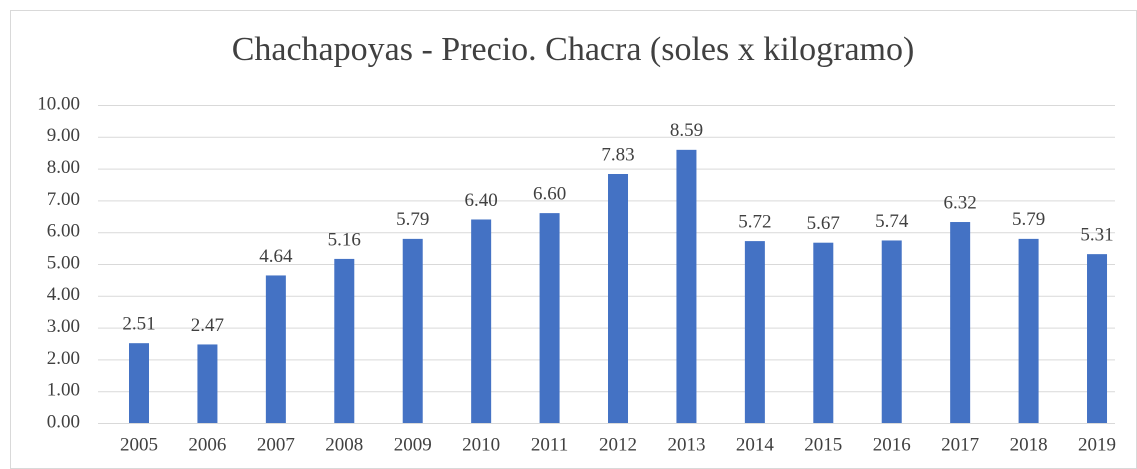 This screenshot has width=1137, height=469. Describe the element at coordinates (549, 444) in the screenshot. I see `x-tick-label: 2011` at that location.